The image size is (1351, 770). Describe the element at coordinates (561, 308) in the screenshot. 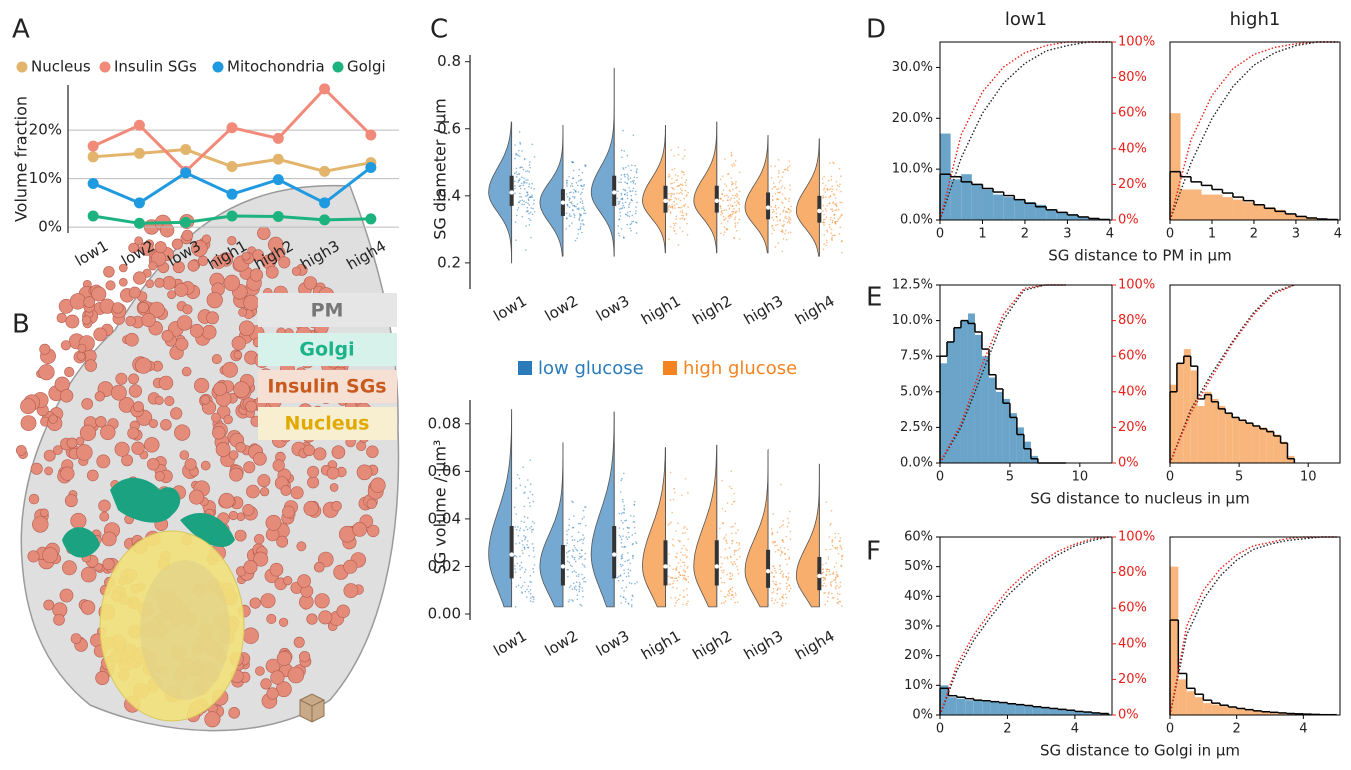

I see `x-tick-label: low2` at that location.